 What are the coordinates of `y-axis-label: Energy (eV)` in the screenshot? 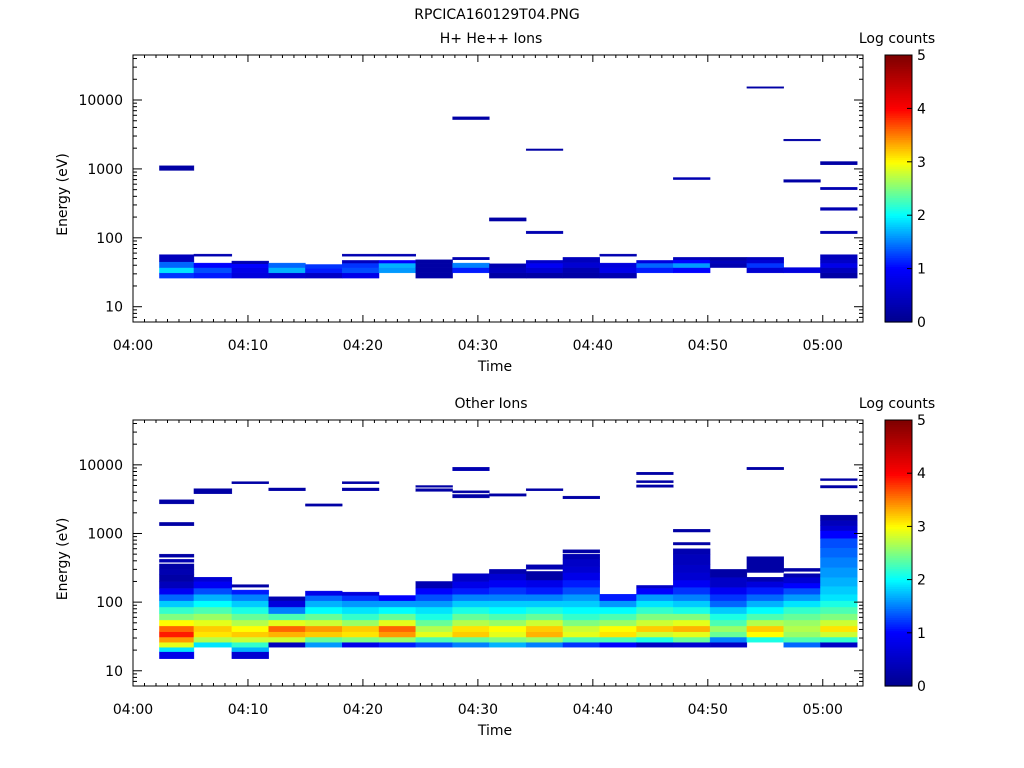 It's located at (63, 559).